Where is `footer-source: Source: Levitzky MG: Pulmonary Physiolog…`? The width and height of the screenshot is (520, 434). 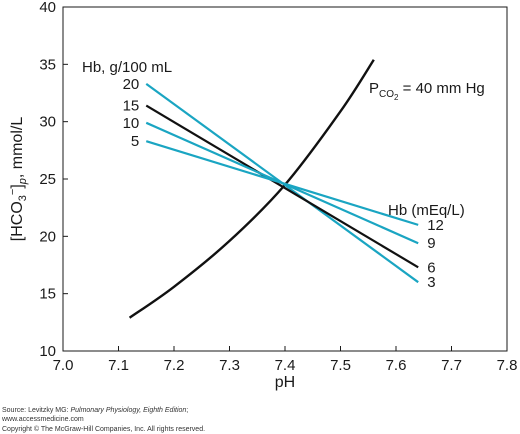 footer-source: Source: Levitzky MG: Pulmonary Physiolog… is located at coordinates (95, 411).